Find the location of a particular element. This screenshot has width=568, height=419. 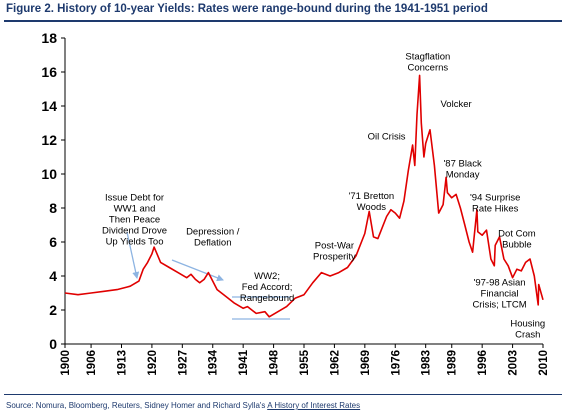

annotation-line: Oil Crisis is located at coordinates (387, 137).